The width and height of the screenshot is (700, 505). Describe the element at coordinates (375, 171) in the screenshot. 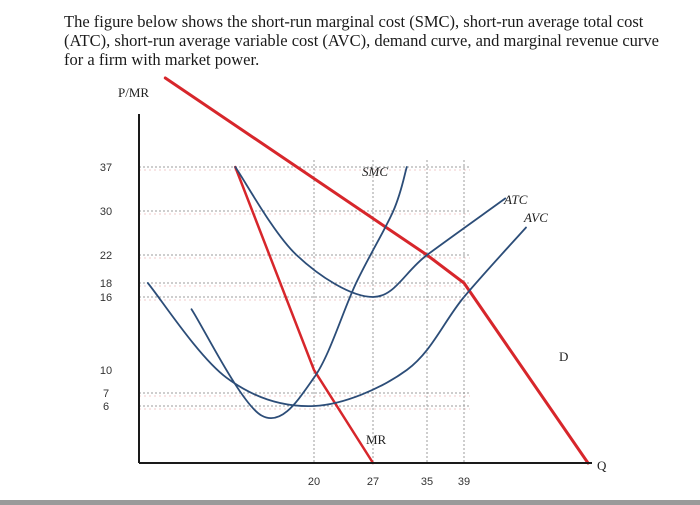

I see `curve-label-smc: SMC` at that location.